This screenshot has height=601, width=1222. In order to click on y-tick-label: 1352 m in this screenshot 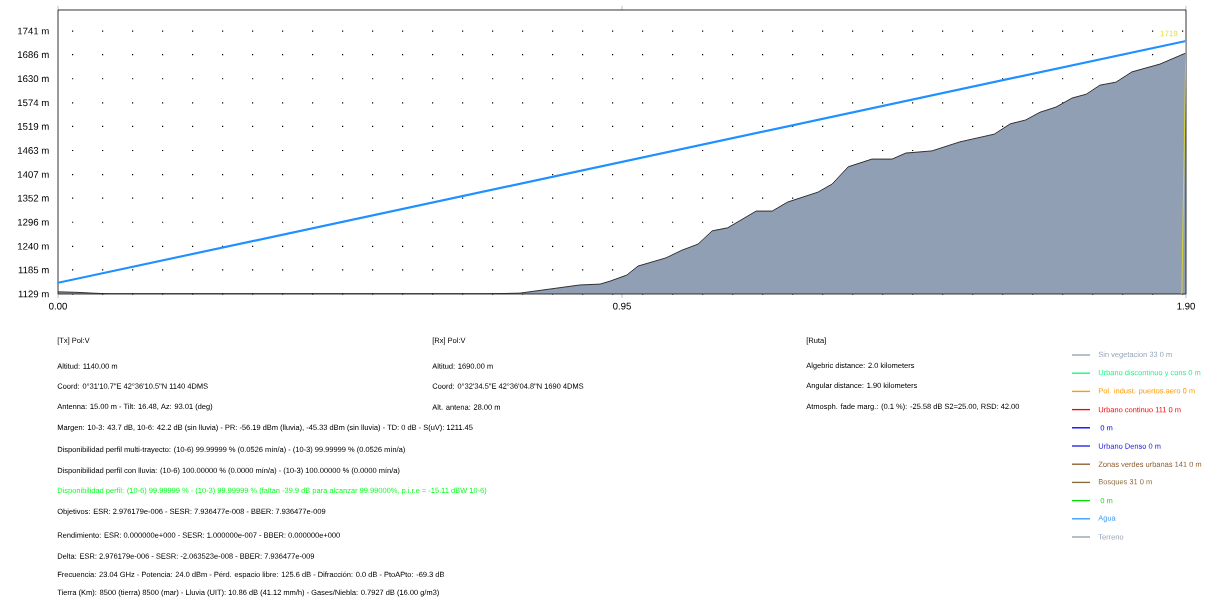, I will do `click(33, 198)`.